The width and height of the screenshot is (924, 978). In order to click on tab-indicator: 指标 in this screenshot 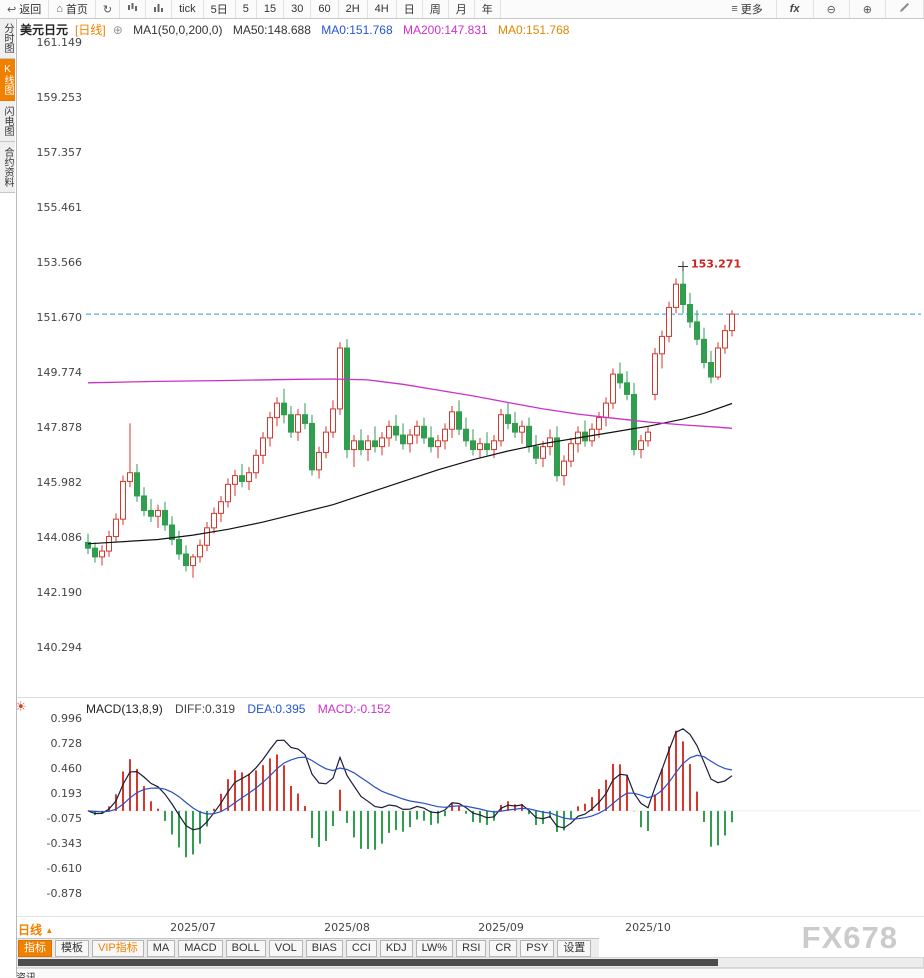, I will do `click(35, 948)`.